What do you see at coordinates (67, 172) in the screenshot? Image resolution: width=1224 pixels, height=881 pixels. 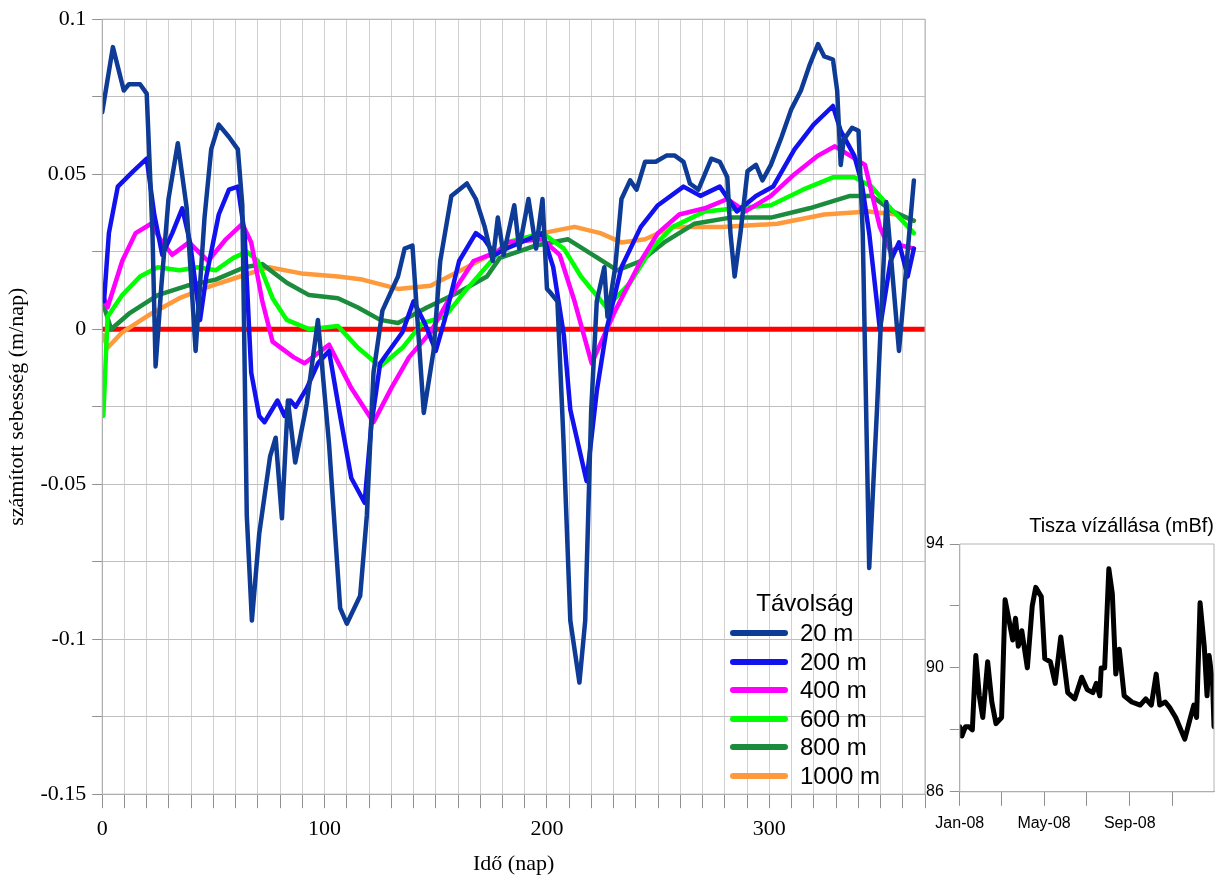 I see `y-tick-label: 0.05` at bounding box center [67, 172].